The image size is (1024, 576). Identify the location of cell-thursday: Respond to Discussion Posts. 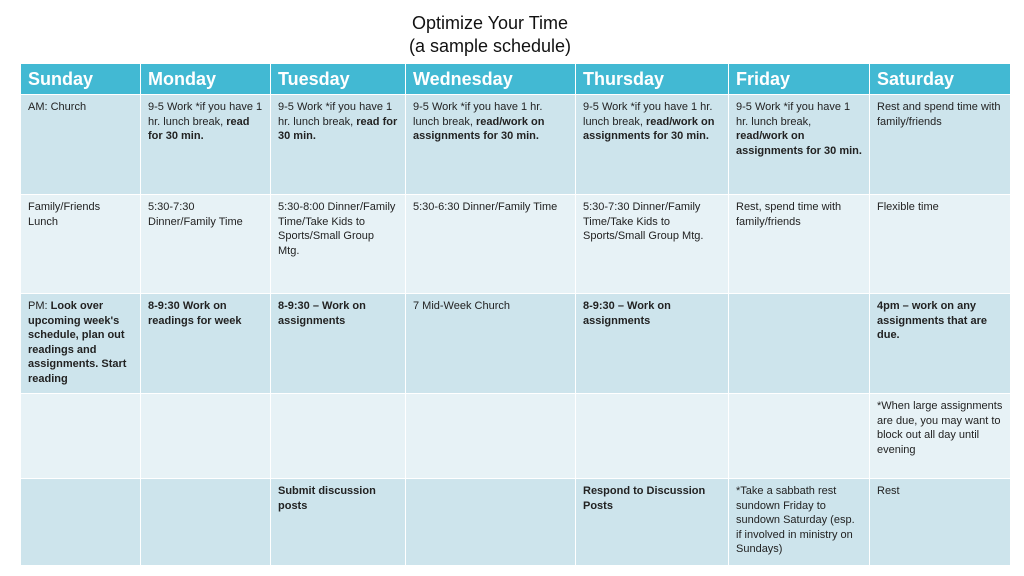
(652, 522).